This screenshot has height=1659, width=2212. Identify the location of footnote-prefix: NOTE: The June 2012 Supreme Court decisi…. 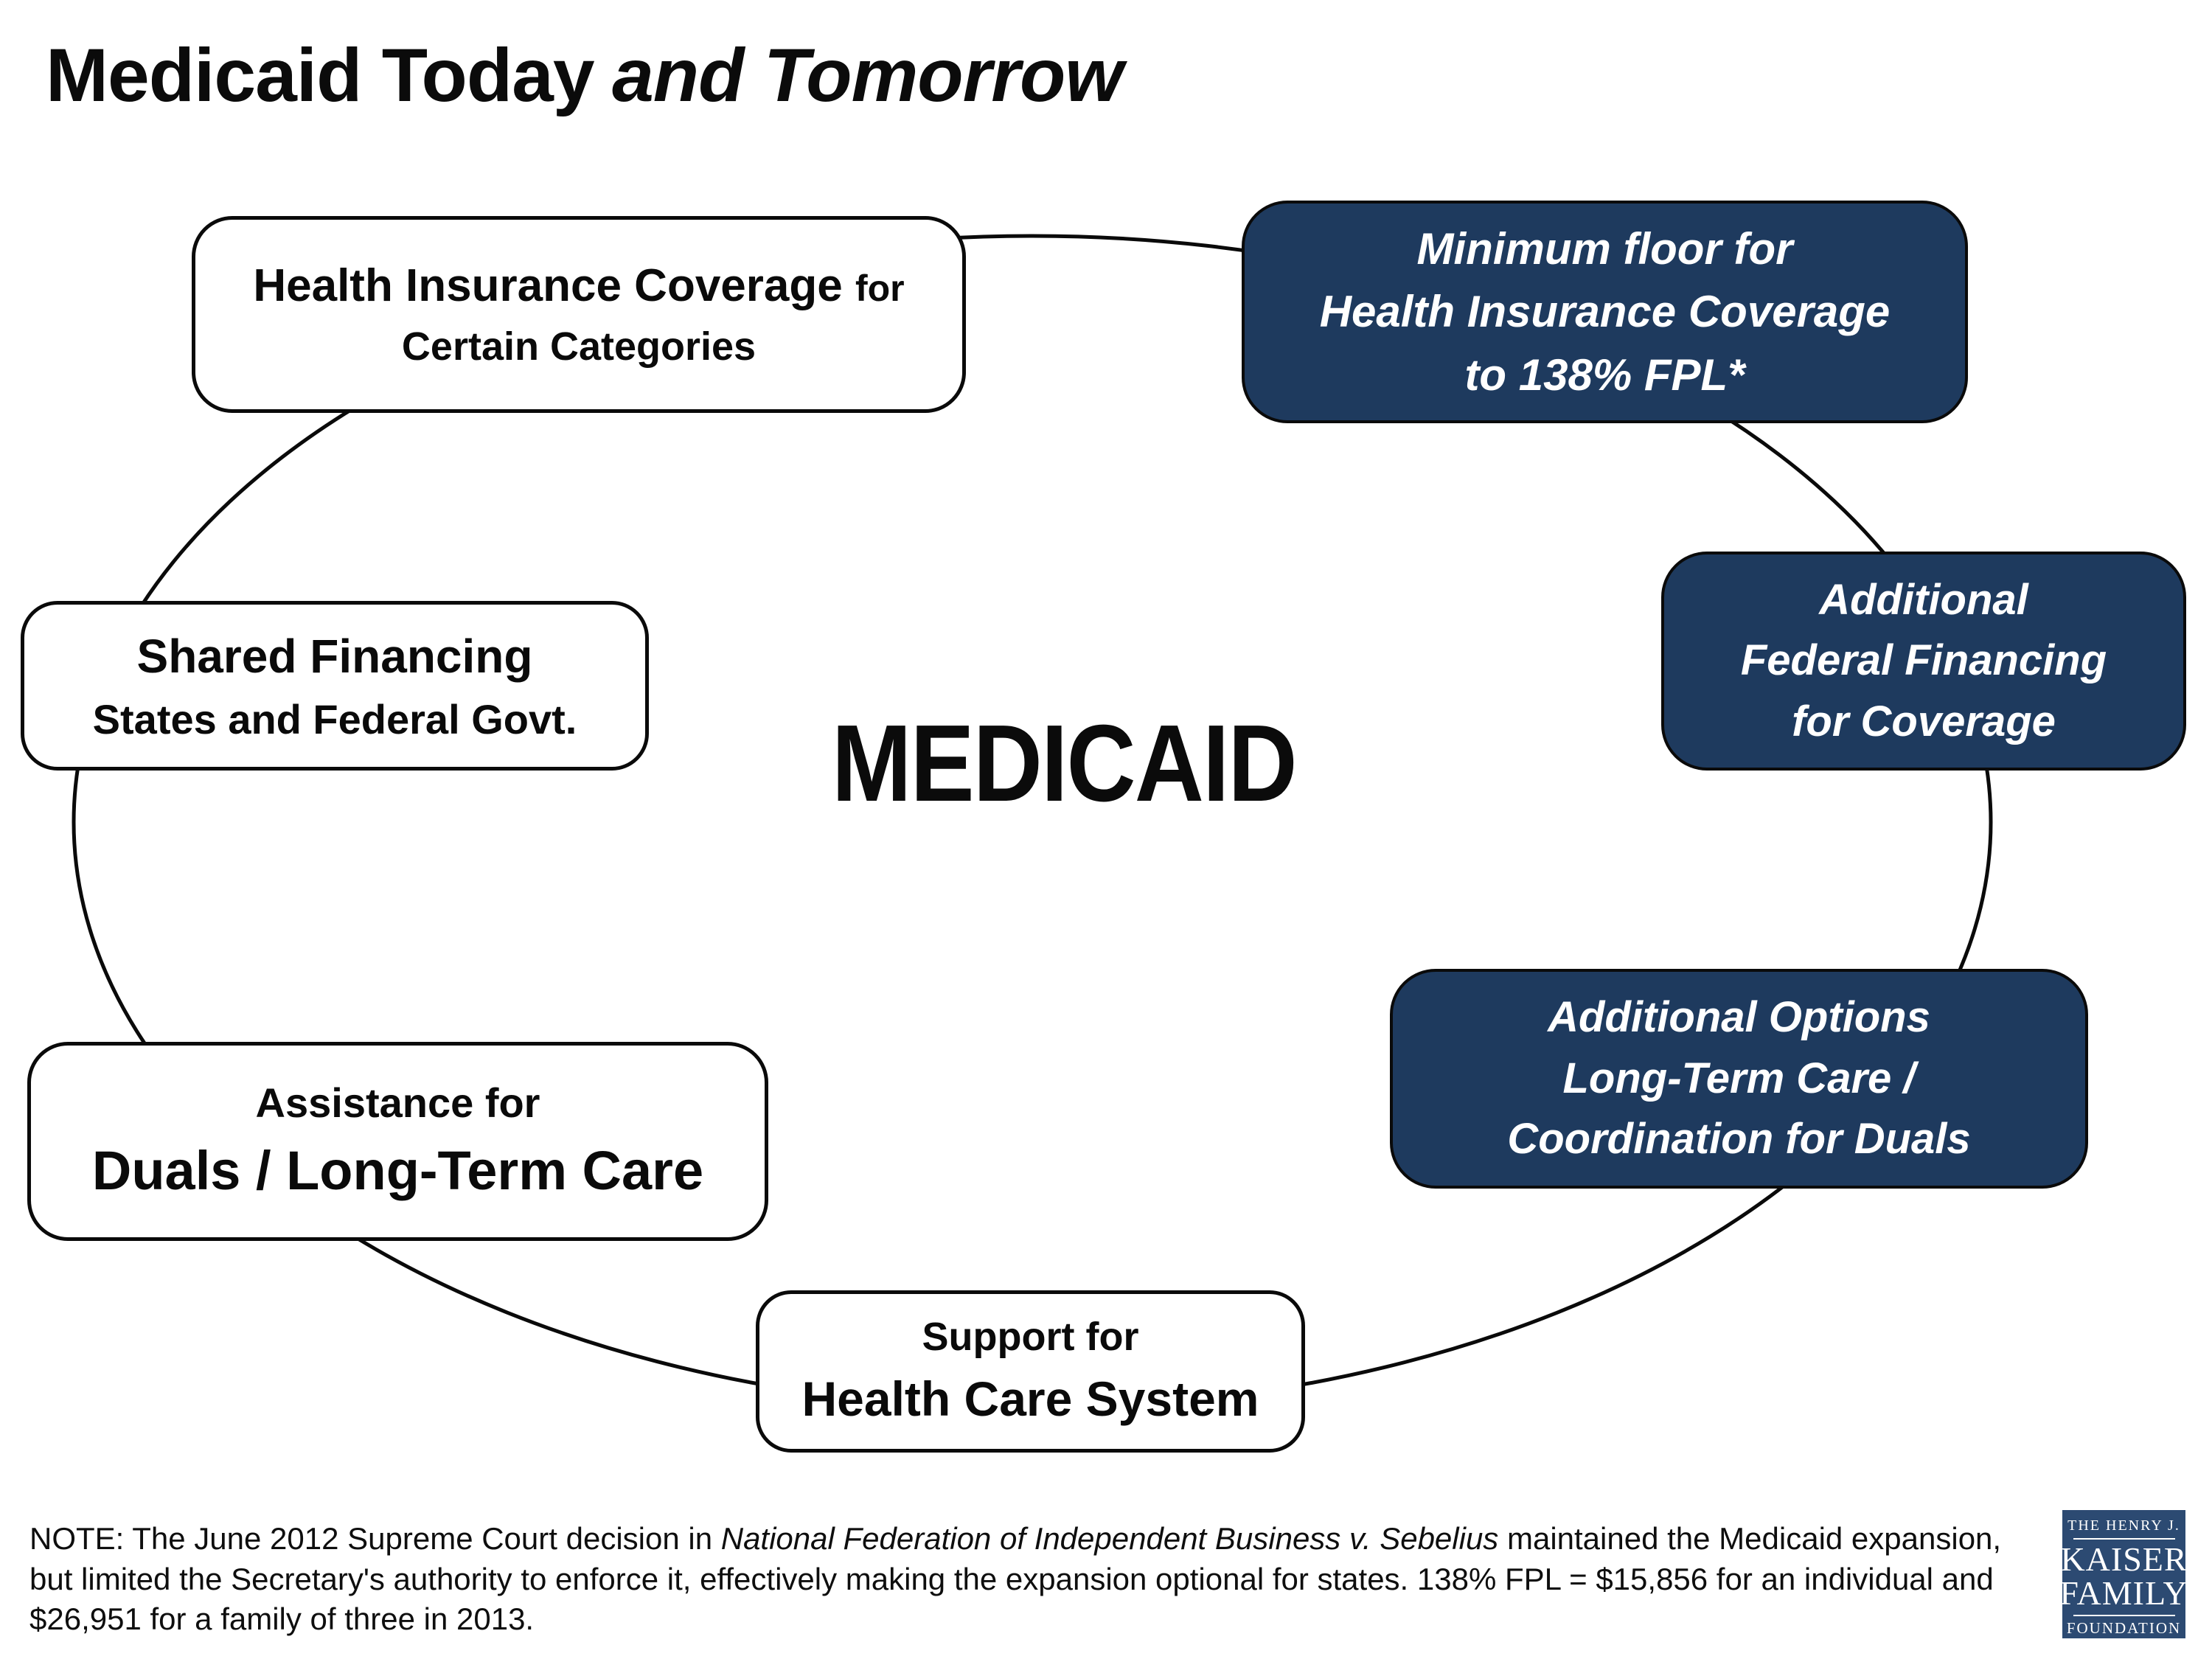
(375, 1538).